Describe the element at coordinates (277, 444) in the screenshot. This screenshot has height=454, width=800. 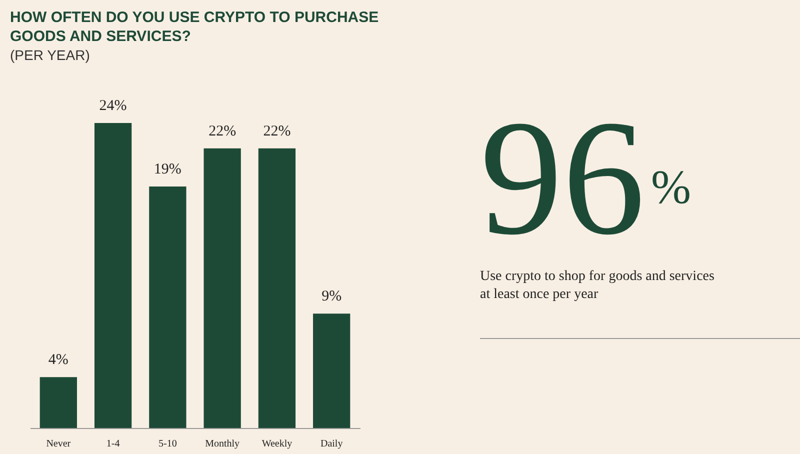
I see `x-tick-label: Weekly` at that location.